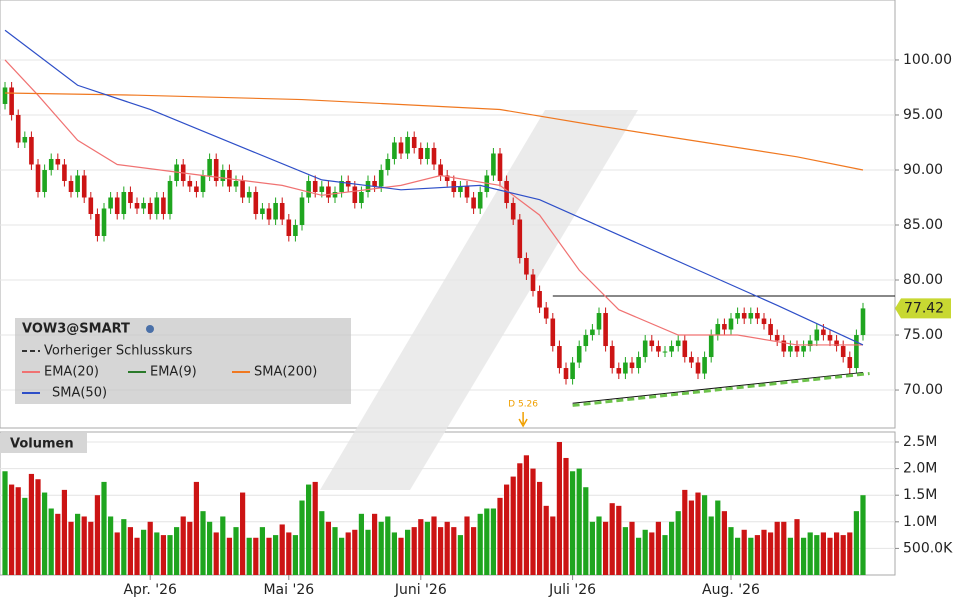  What do you see at coordinates (288, 590) in the screenshot?
I see `x-tick-label: Mai '26` at bounding box center [288, 590].